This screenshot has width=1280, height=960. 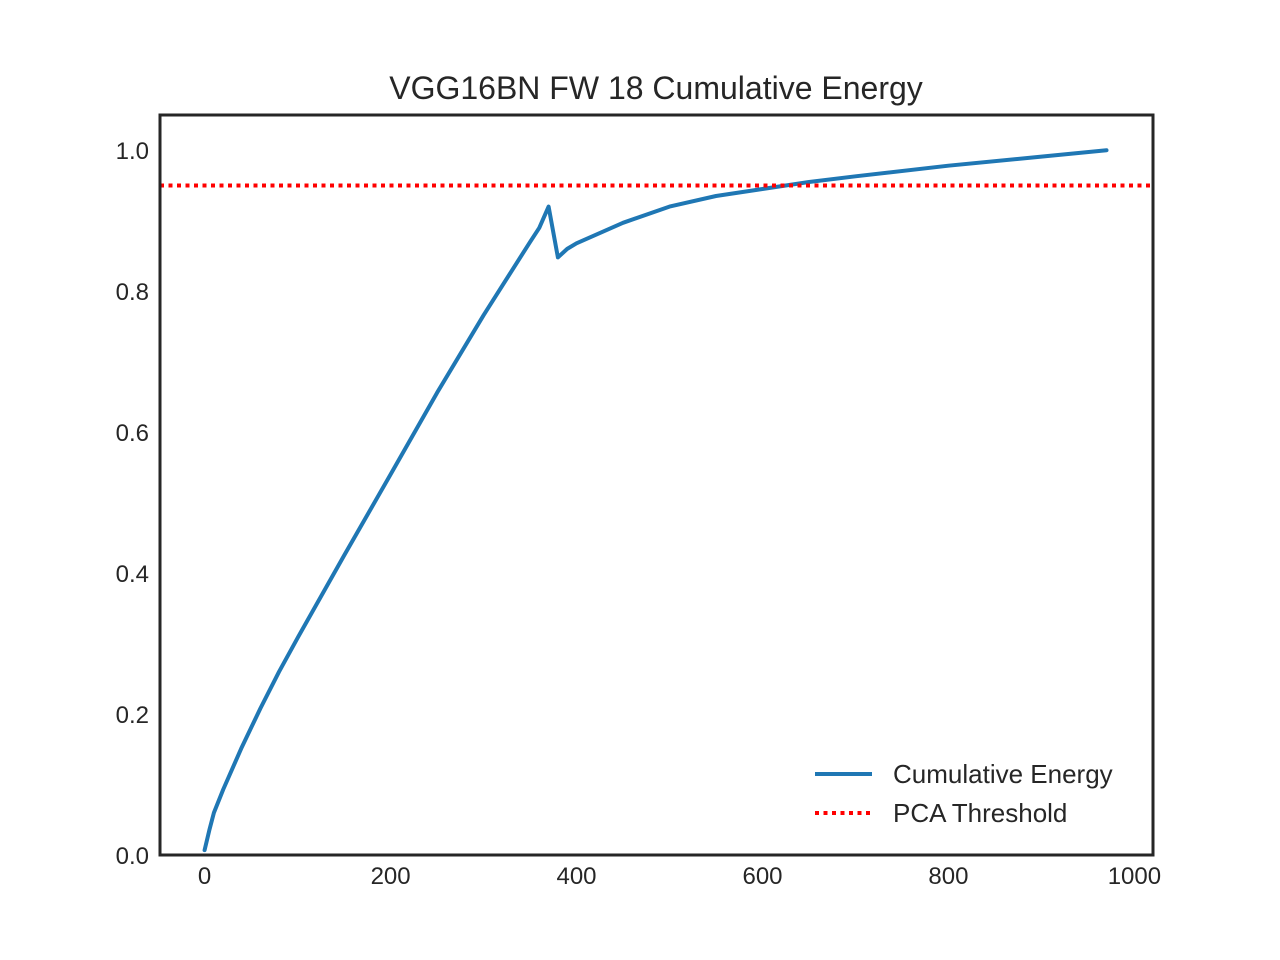 What do you see at coordinates (576, 876) in the screenshot?
I see `x-tick-label: 400` at bounding box center [576, 876].